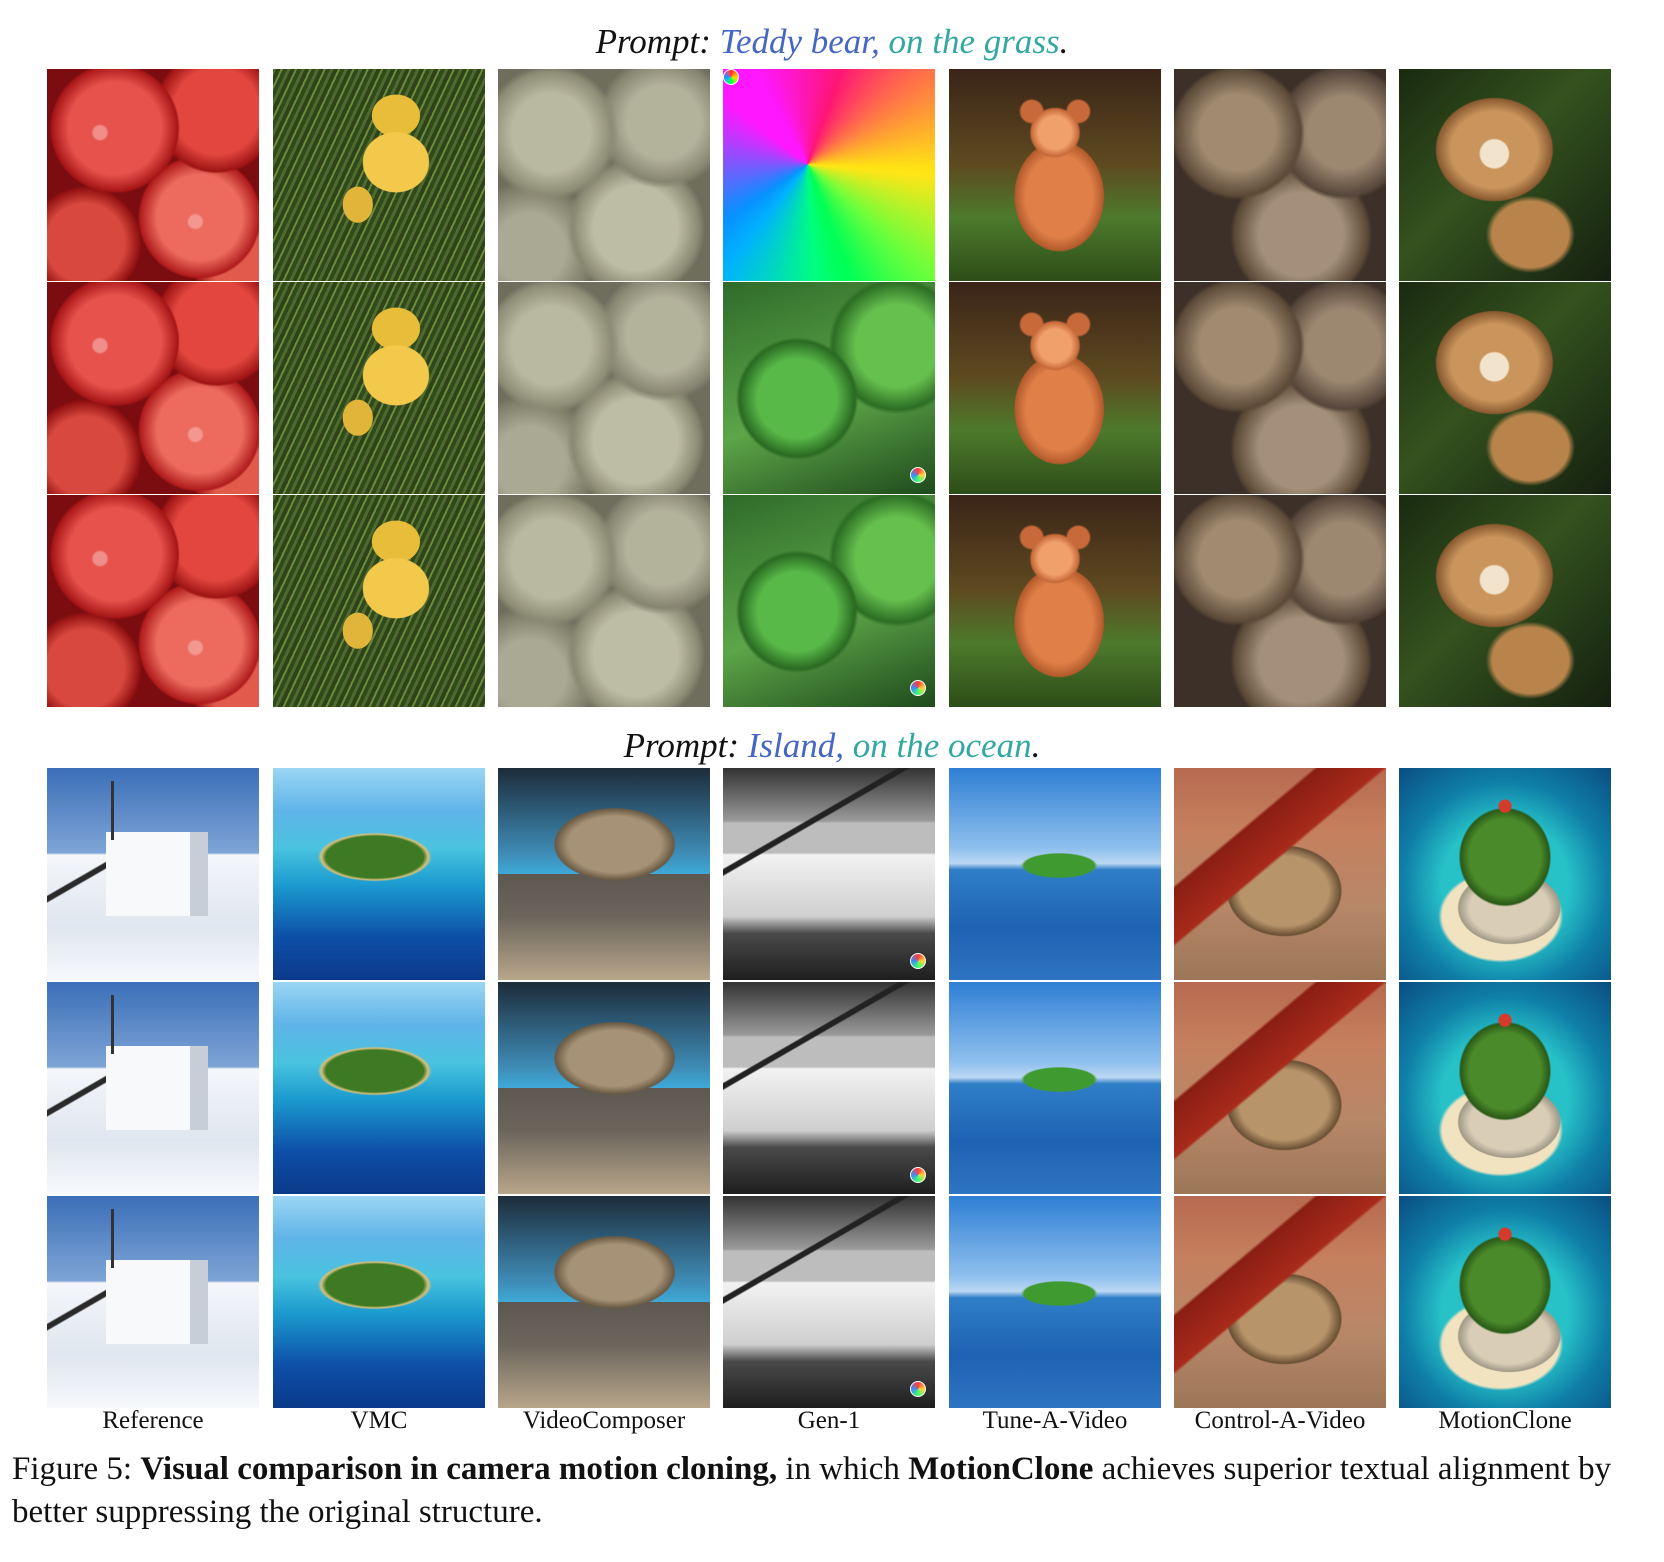 The height and width of the screenshot is (1562, 1664). What do you see at coordinates (1055, 1420) in the screenshot?
I see `column-label-tuneavideo: Tune-A-Video` at bounding box center [1055, 1420].